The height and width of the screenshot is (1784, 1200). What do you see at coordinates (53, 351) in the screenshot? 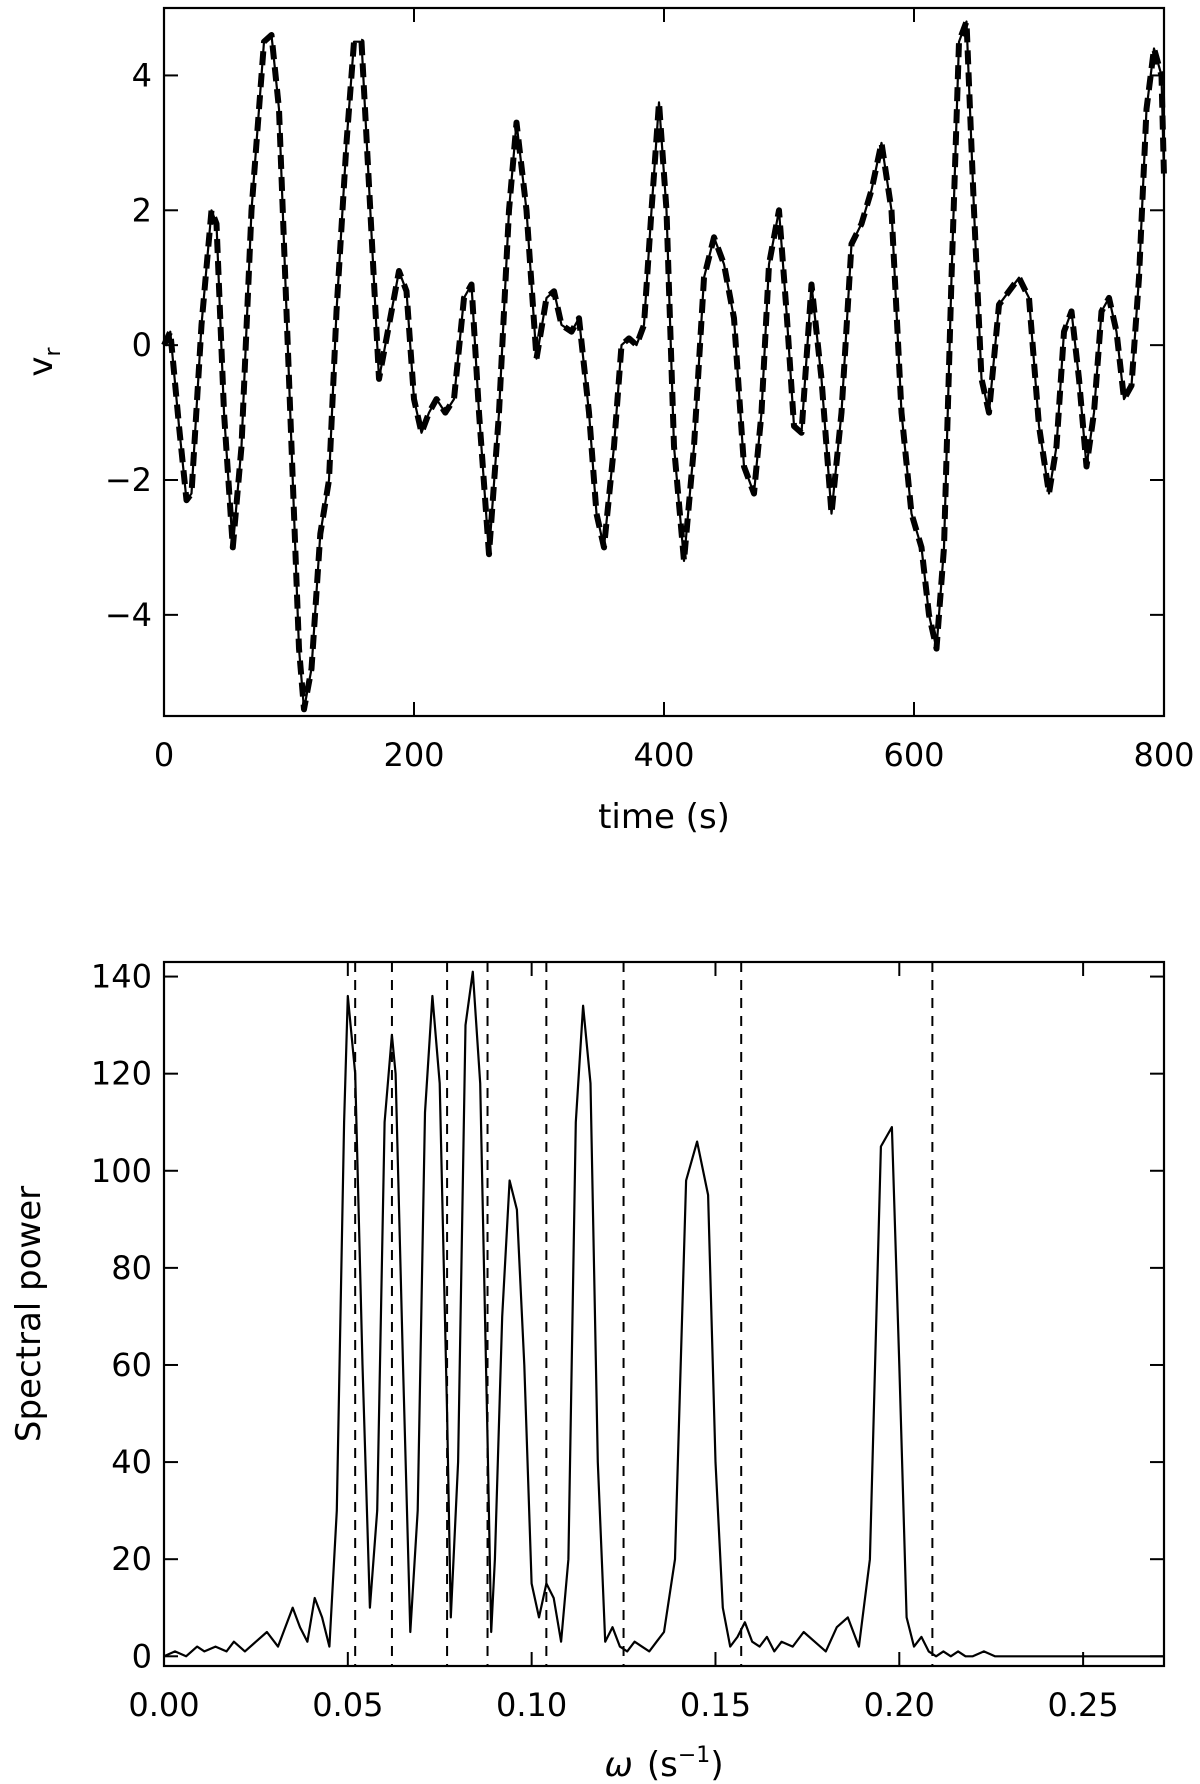
I see `y-axis-label-top-sub: r` at bounding box center [53, 351].